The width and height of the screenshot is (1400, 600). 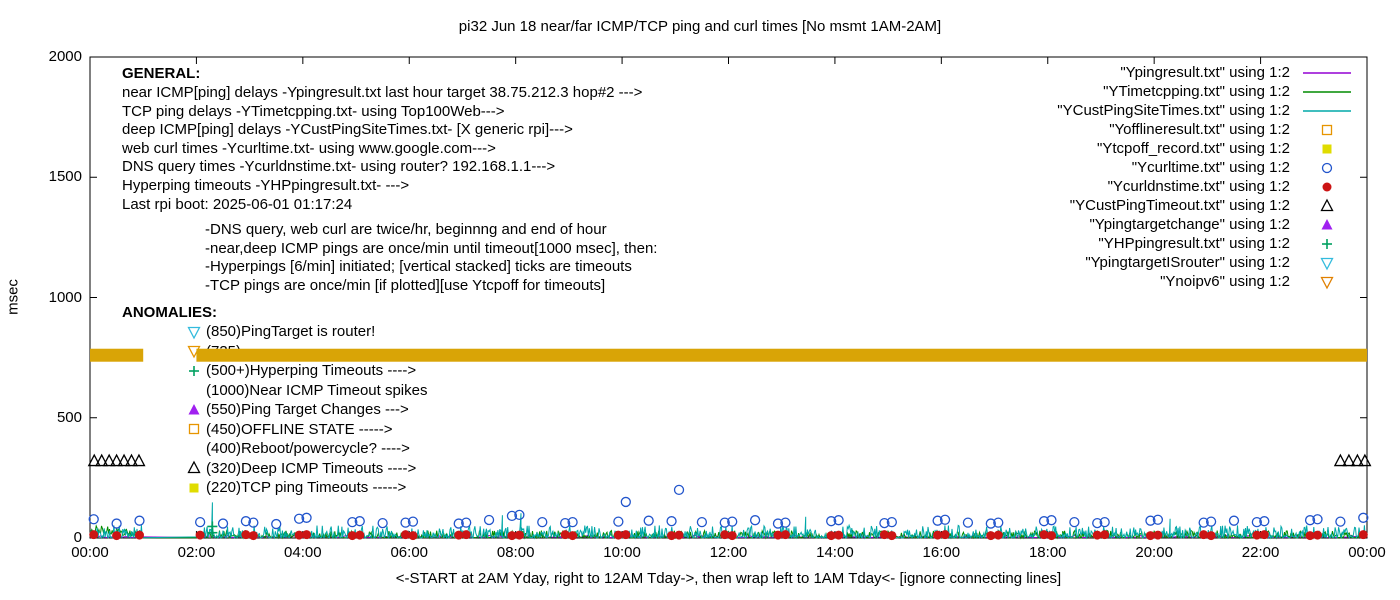 I want to click on legend-label: "Yofflineresult.txt" using 1:2, so click(x=1199, y=129).